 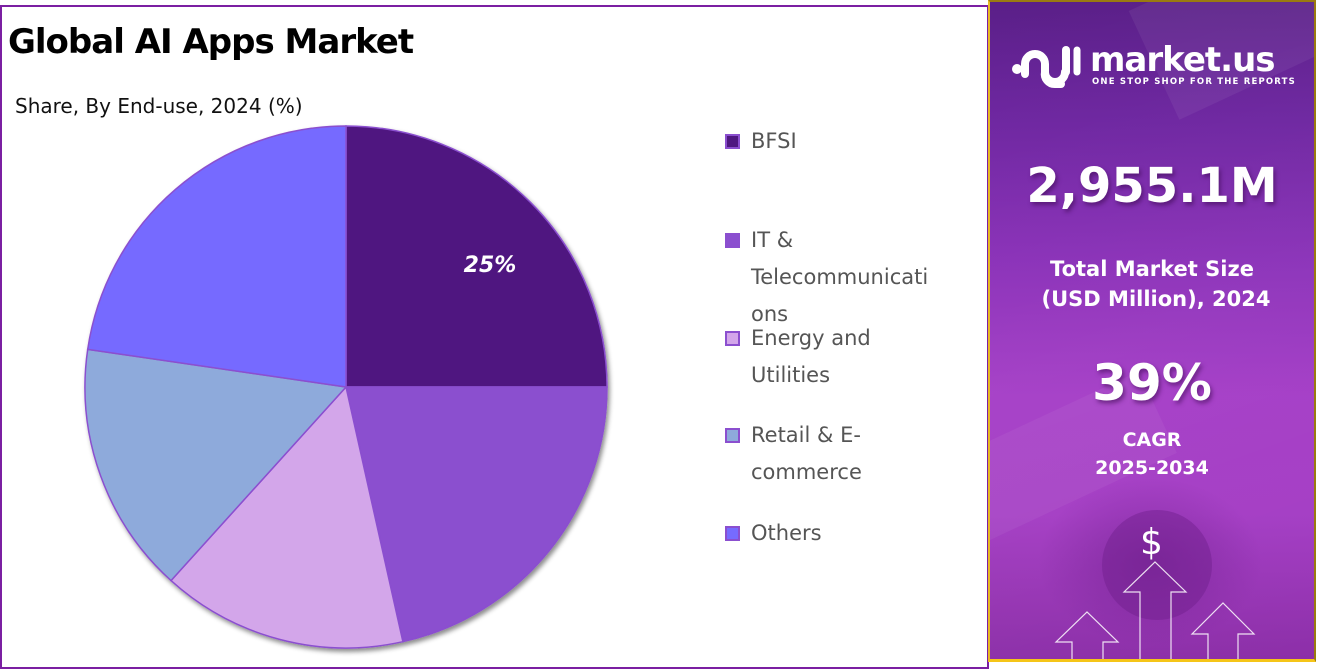 I want to click on market-size-value: 2,955.1M, so click(x=1152, y=186).